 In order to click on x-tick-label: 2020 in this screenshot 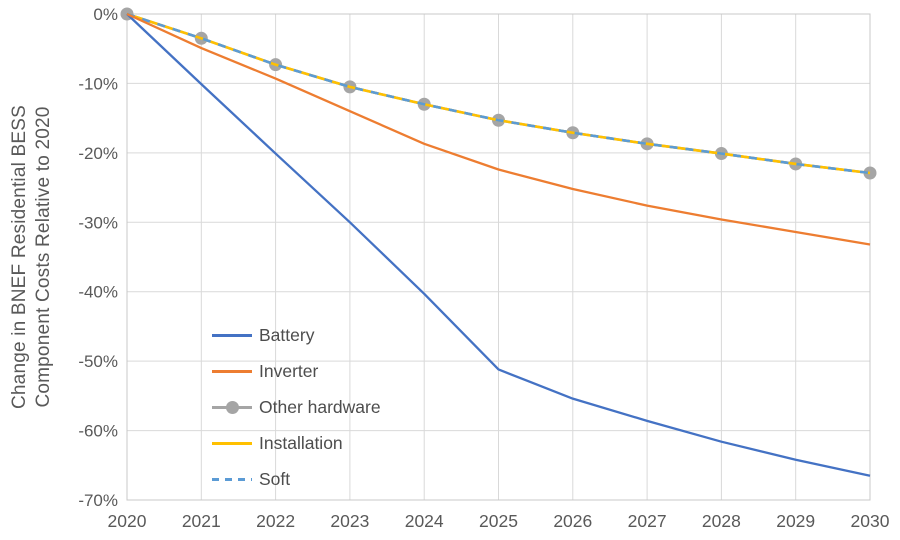, I will do `click(127, 521)`.